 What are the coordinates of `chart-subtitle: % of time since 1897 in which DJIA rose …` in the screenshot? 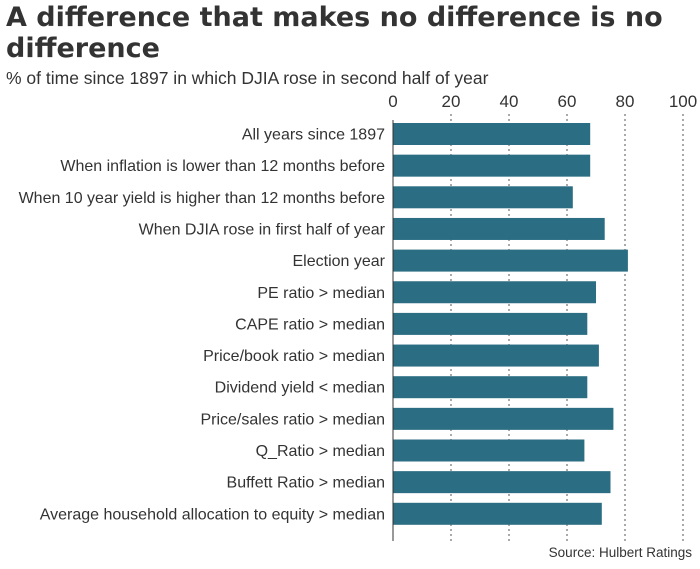 It's located at (247, 78).